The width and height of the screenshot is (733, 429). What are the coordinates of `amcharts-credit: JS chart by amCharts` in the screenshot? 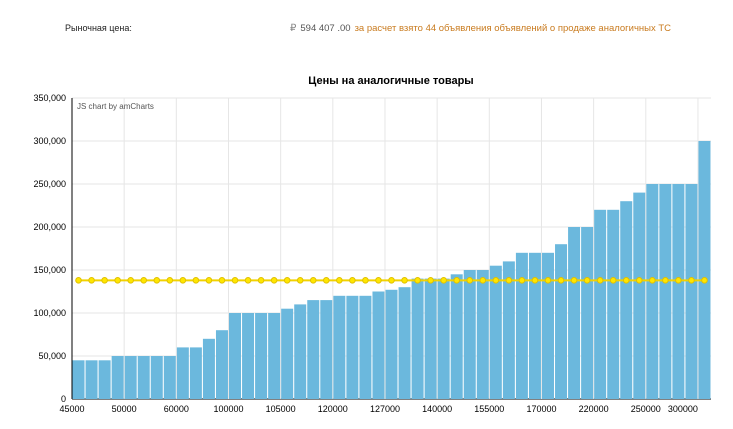 It's located at (115, 106).